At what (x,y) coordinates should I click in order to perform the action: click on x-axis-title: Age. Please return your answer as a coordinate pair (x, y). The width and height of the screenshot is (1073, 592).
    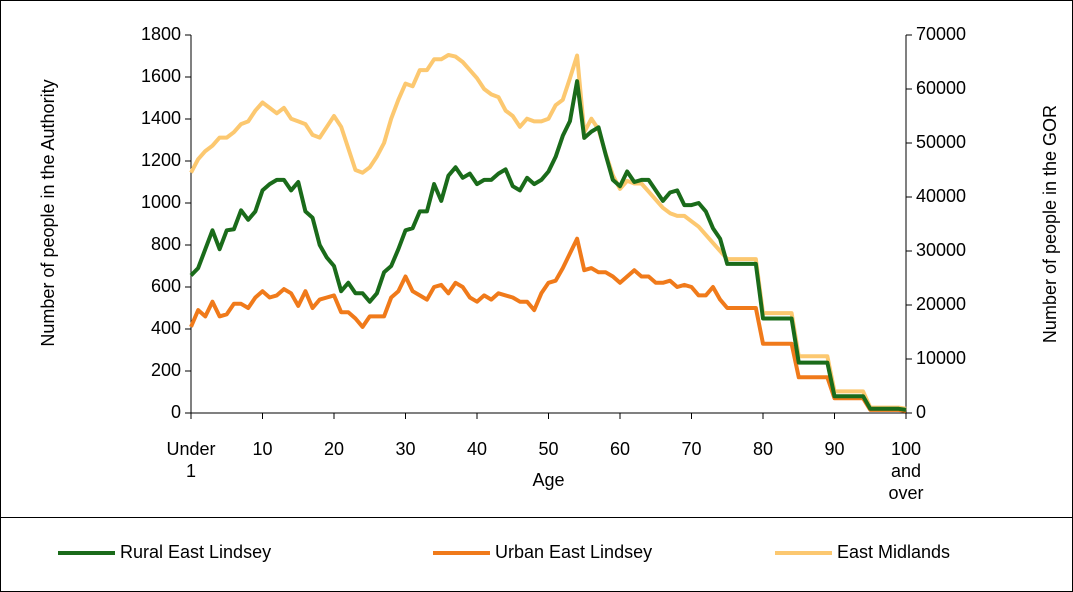
    Looking at the image, I should click on (548, 480).